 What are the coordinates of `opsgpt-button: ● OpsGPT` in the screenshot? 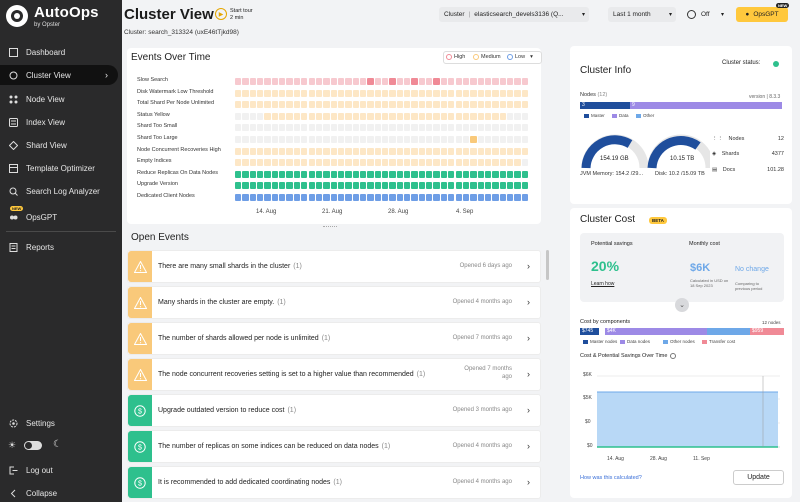 It's located at (762, 14).